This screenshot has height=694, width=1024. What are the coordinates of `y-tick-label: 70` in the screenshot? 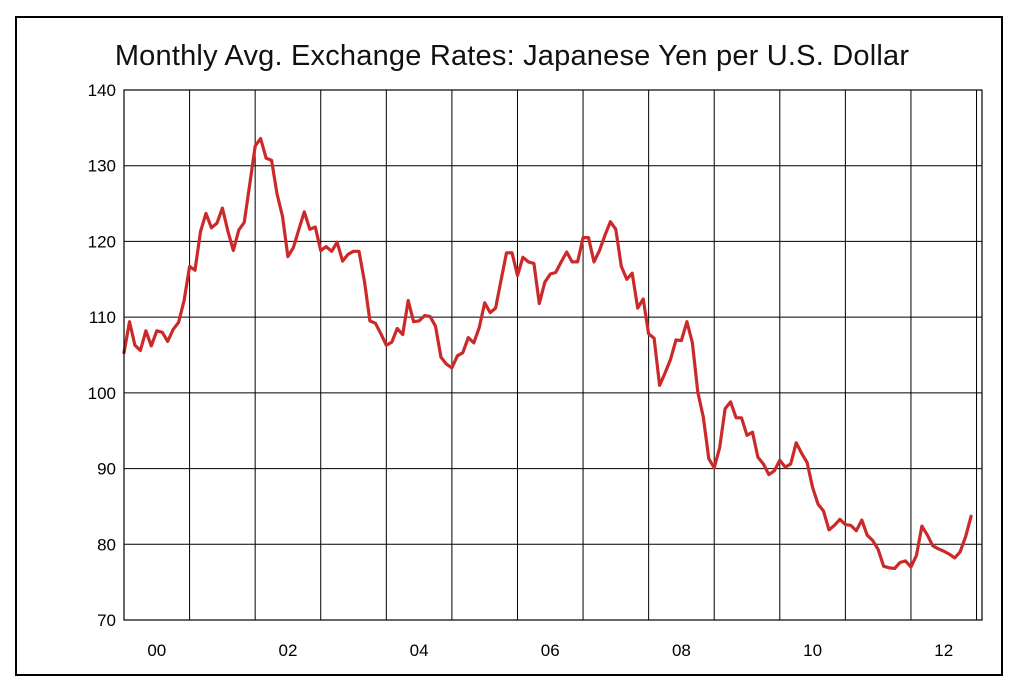 It's located at (106, 620).